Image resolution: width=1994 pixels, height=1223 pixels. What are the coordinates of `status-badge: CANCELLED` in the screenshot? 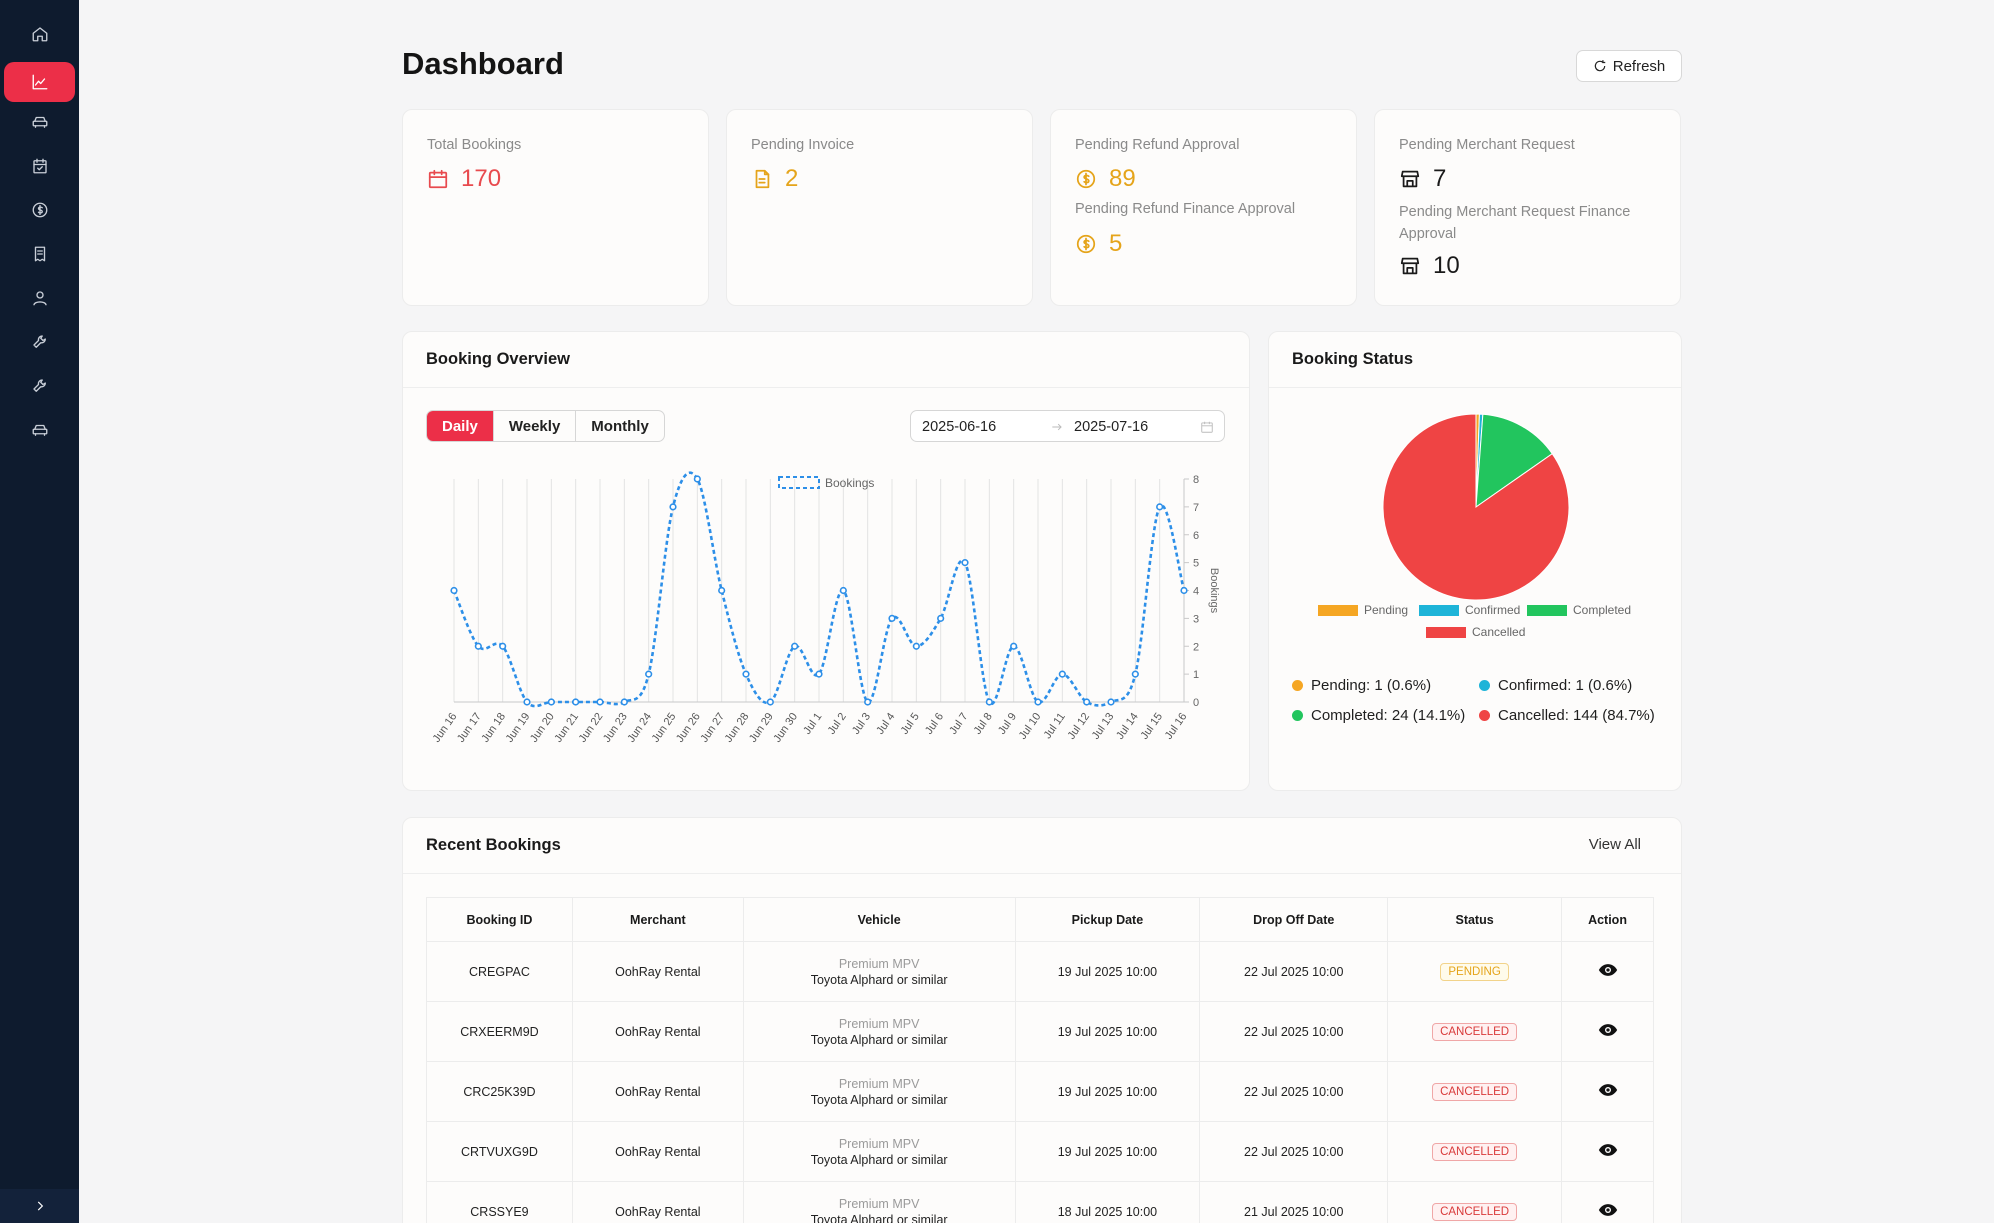 It's located at (1475, 1091).